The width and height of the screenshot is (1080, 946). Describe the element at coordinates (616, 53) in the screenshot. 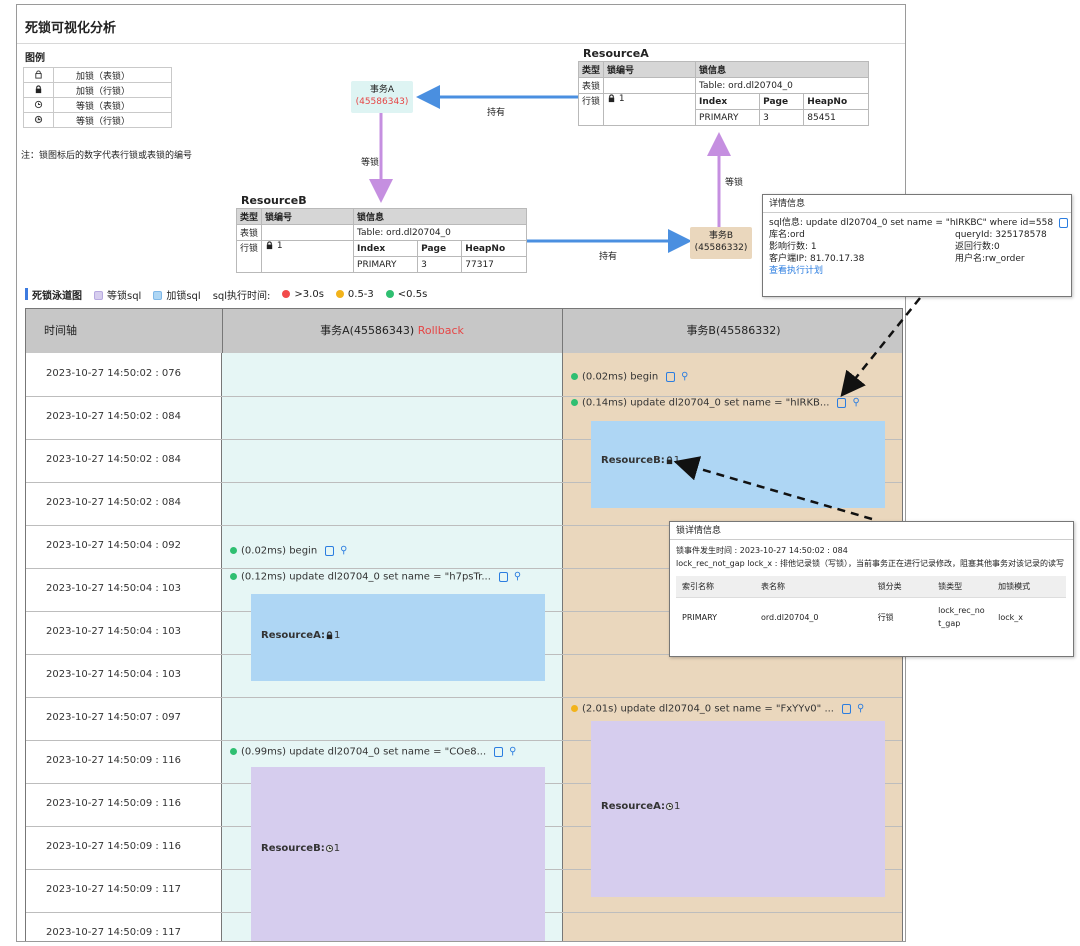

I see `resource-a-title: ResourceA` at that location.